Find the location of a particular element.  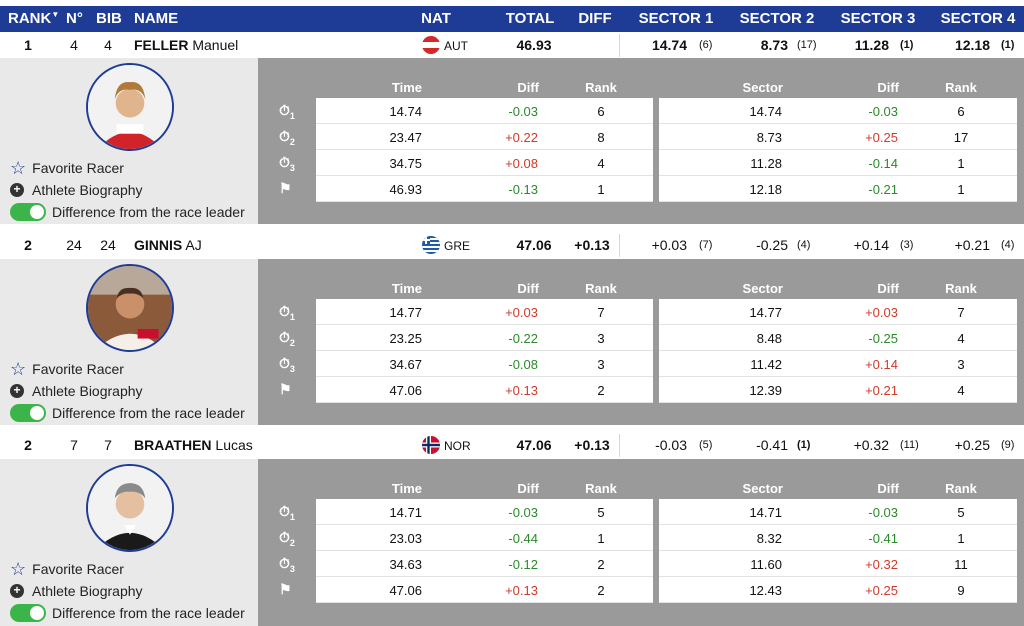

sector-diff: -0.03 is located at coordinates (883, 512).